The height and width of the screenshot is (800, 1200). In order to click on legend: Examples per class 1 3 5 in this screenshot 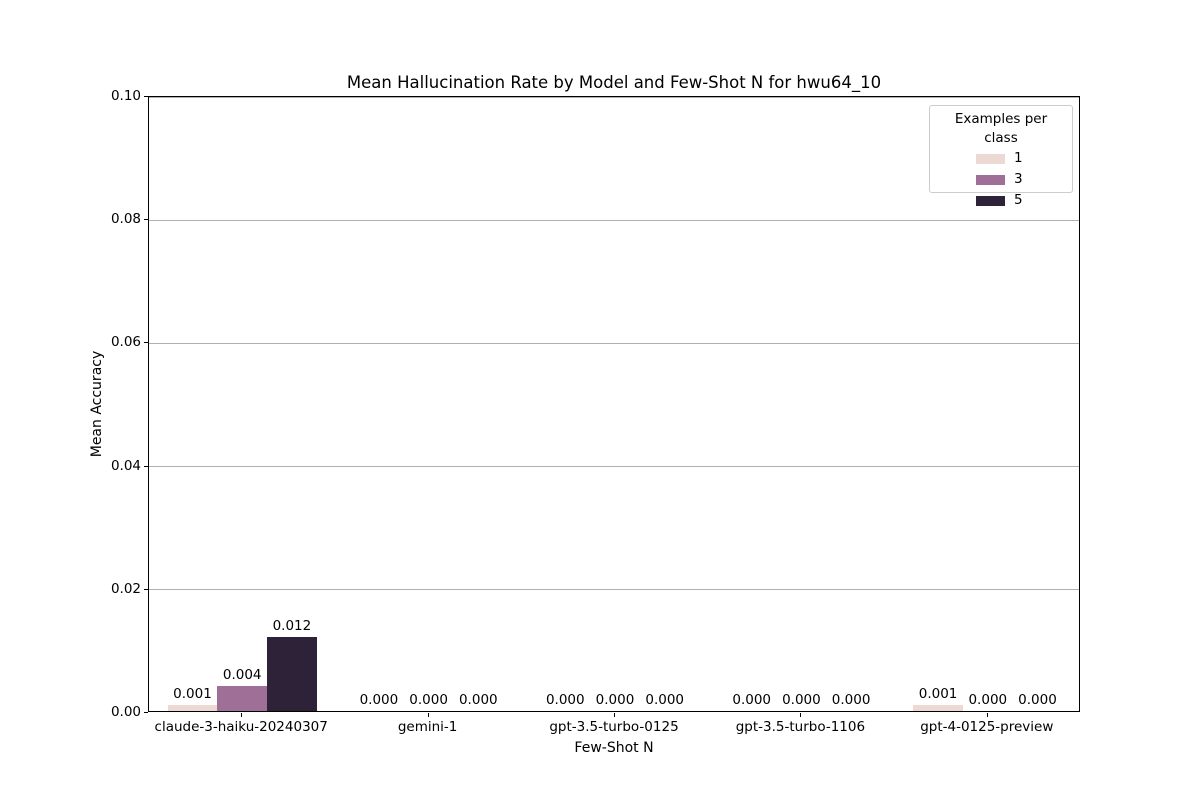, I will do `click(1001, 156)`.